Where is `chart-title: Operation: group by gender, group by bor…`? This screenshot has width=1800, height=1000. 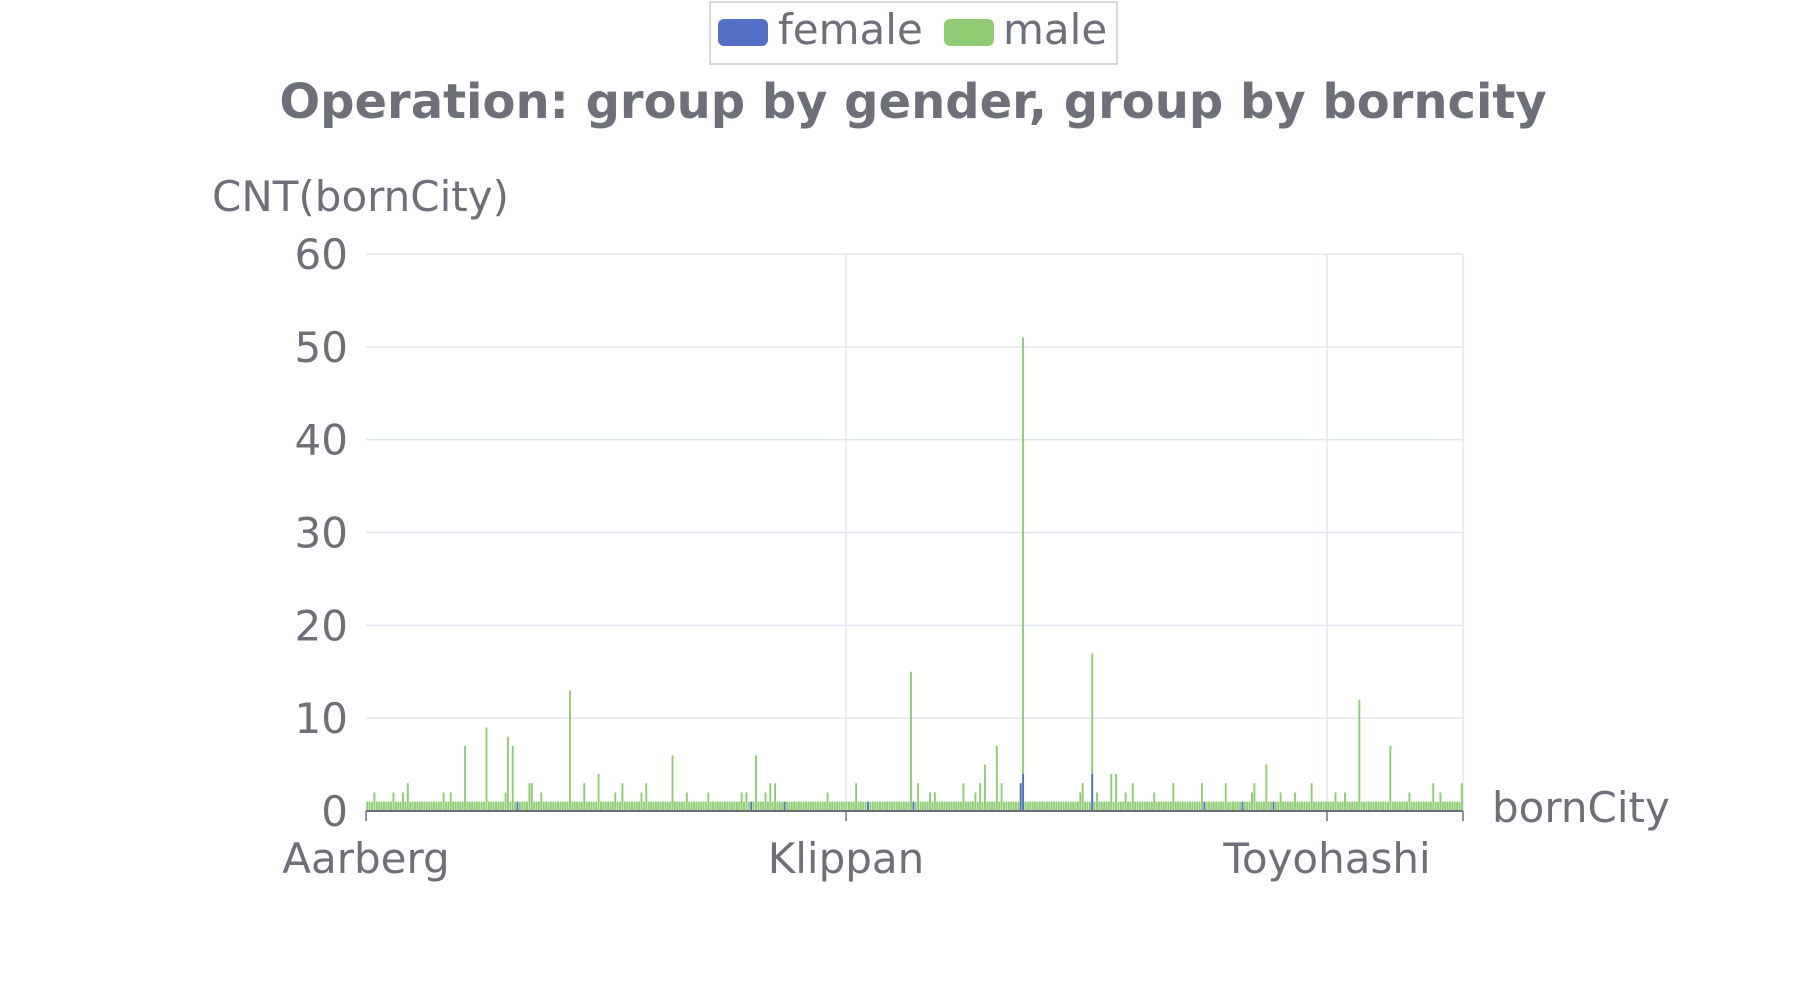
chart-title: Operation: group by gender, group by bor… is located at coordinates (912, 102).